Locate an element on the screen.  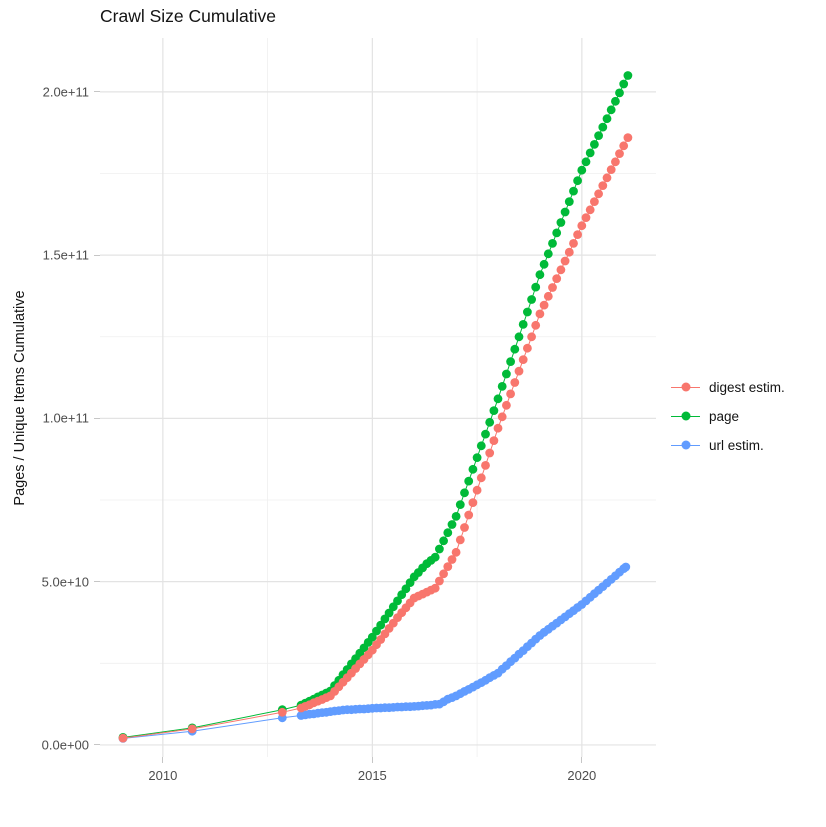
x-tick-label: 2020 is located at coordinates (582, 775).